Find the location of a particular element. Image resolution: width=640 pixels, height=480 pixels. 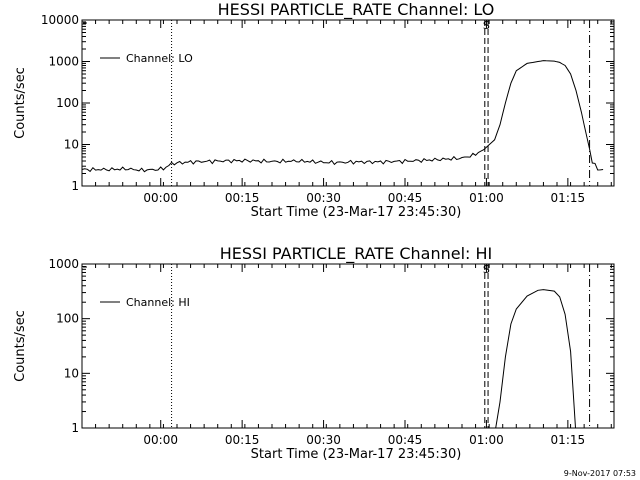

chart-title: HESSI PARTICLE_RATE Channel: LO is located at coordinates (356, 10).